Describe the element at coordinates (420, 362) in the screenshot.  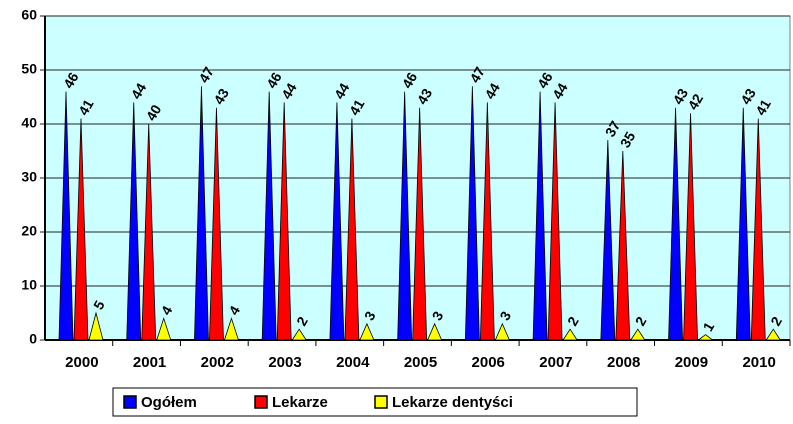
I see `x-tick-label: 2005` at that location.